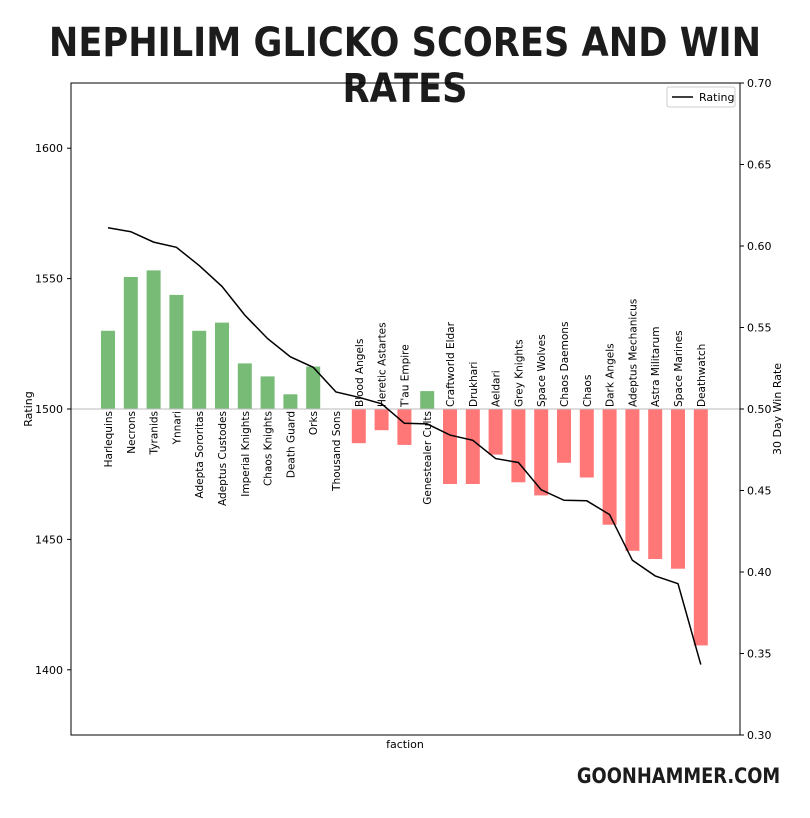  What do you see at coordinates (759, 83) in the screenshot?
I see `right-tick-label-8: 0.70` at bounding box center [759, 83].